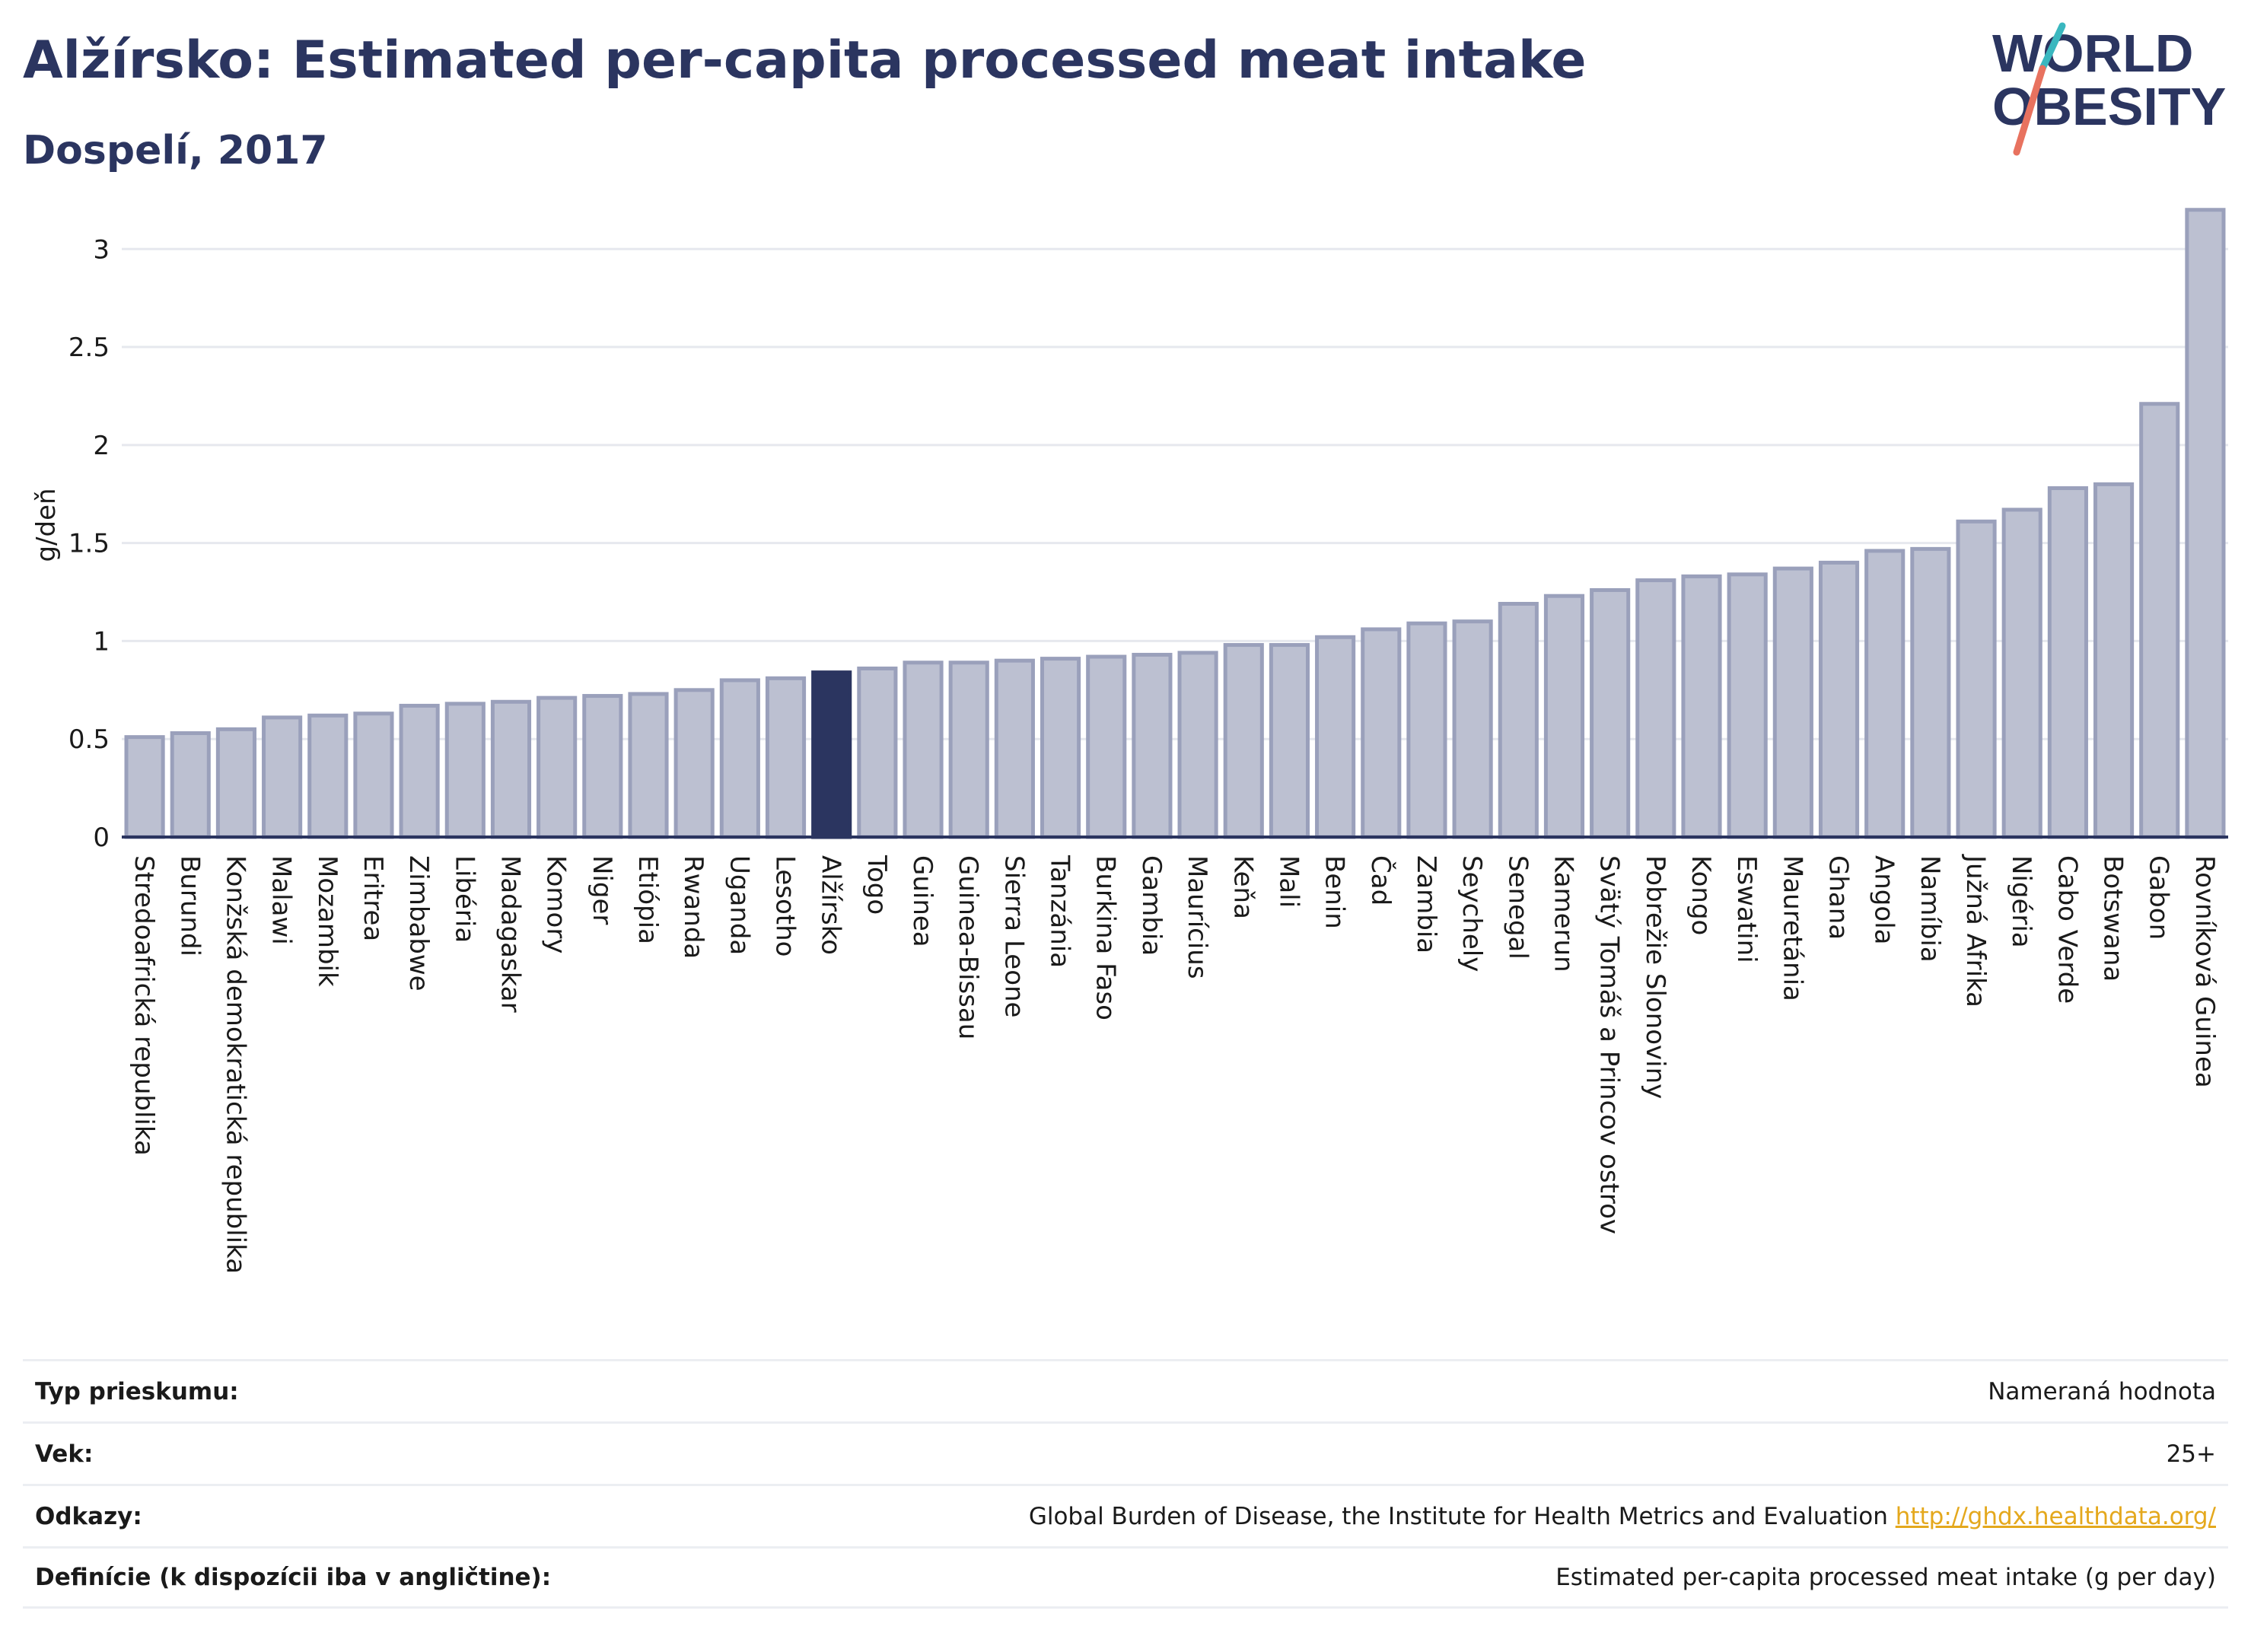 This screenshot has width=2251, height=1652. Describe the element at coordinates (1197, 917) in the screenshot. I see `x-tick-label: Maurícius` at that location.